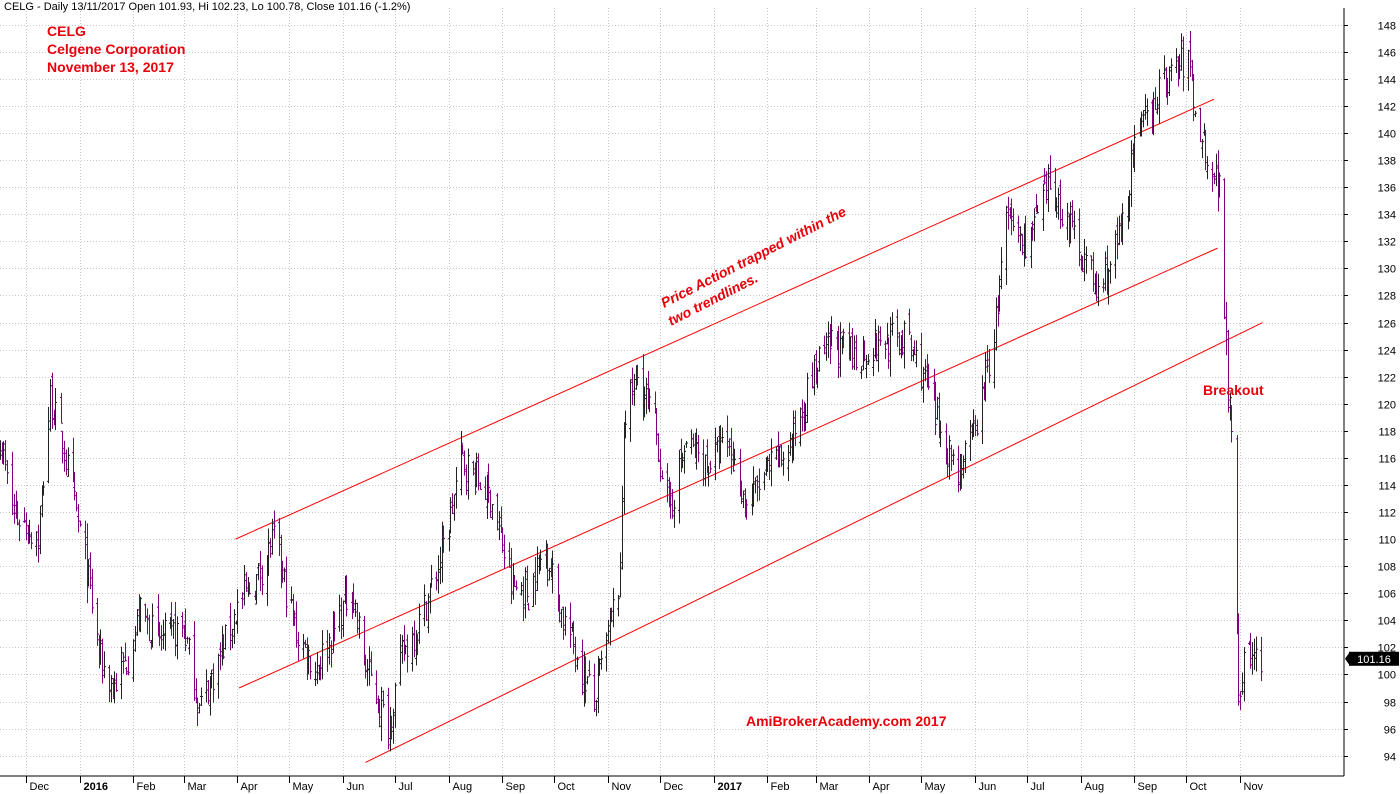  What do you see at coordinates (1387, 270) in the screenshot?
I see `y-tick-label: 130` at bounding box center [1387, 270].